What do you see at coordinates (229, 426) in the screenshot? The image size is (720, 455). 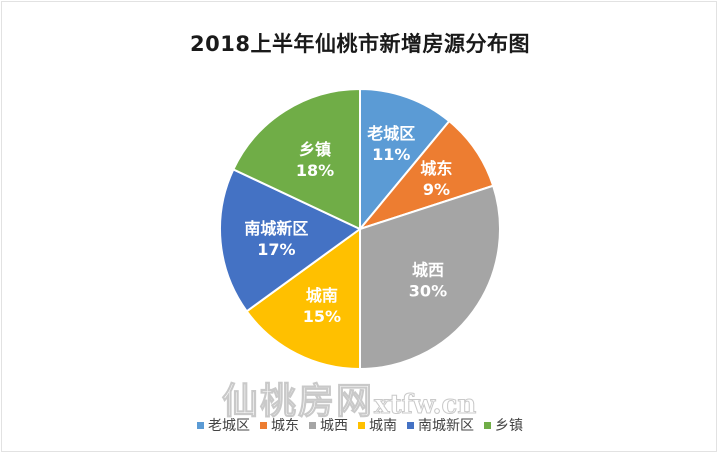 I see `legend-label: 老城区` at bounding box center [229, 426].